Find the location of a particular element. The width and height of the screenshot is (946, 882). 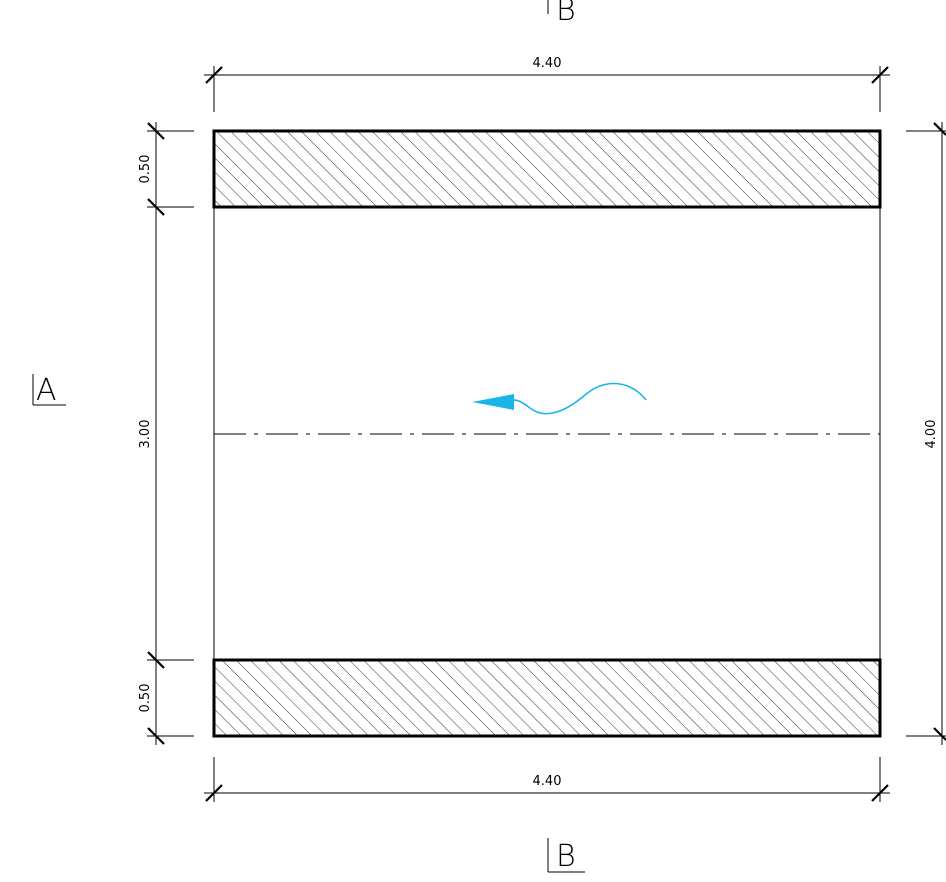

flow-direction-arrow-icon is located at coordinates (559, 398).